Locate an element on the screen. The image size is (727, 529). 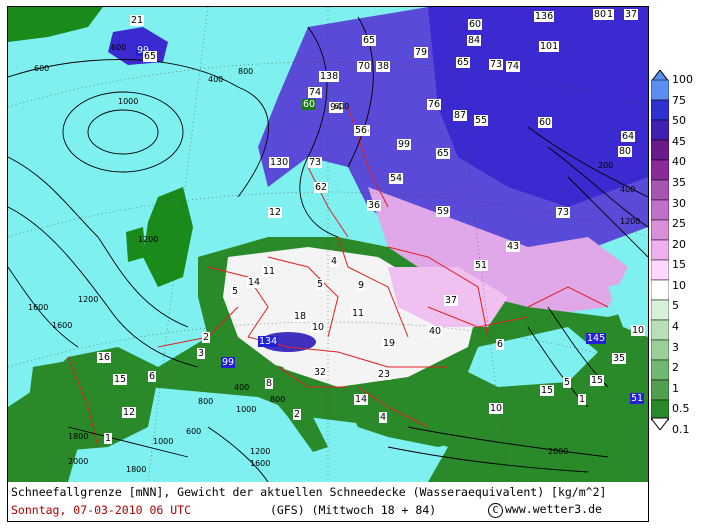
snow-label: 76 is located at coordinates (434, 104).